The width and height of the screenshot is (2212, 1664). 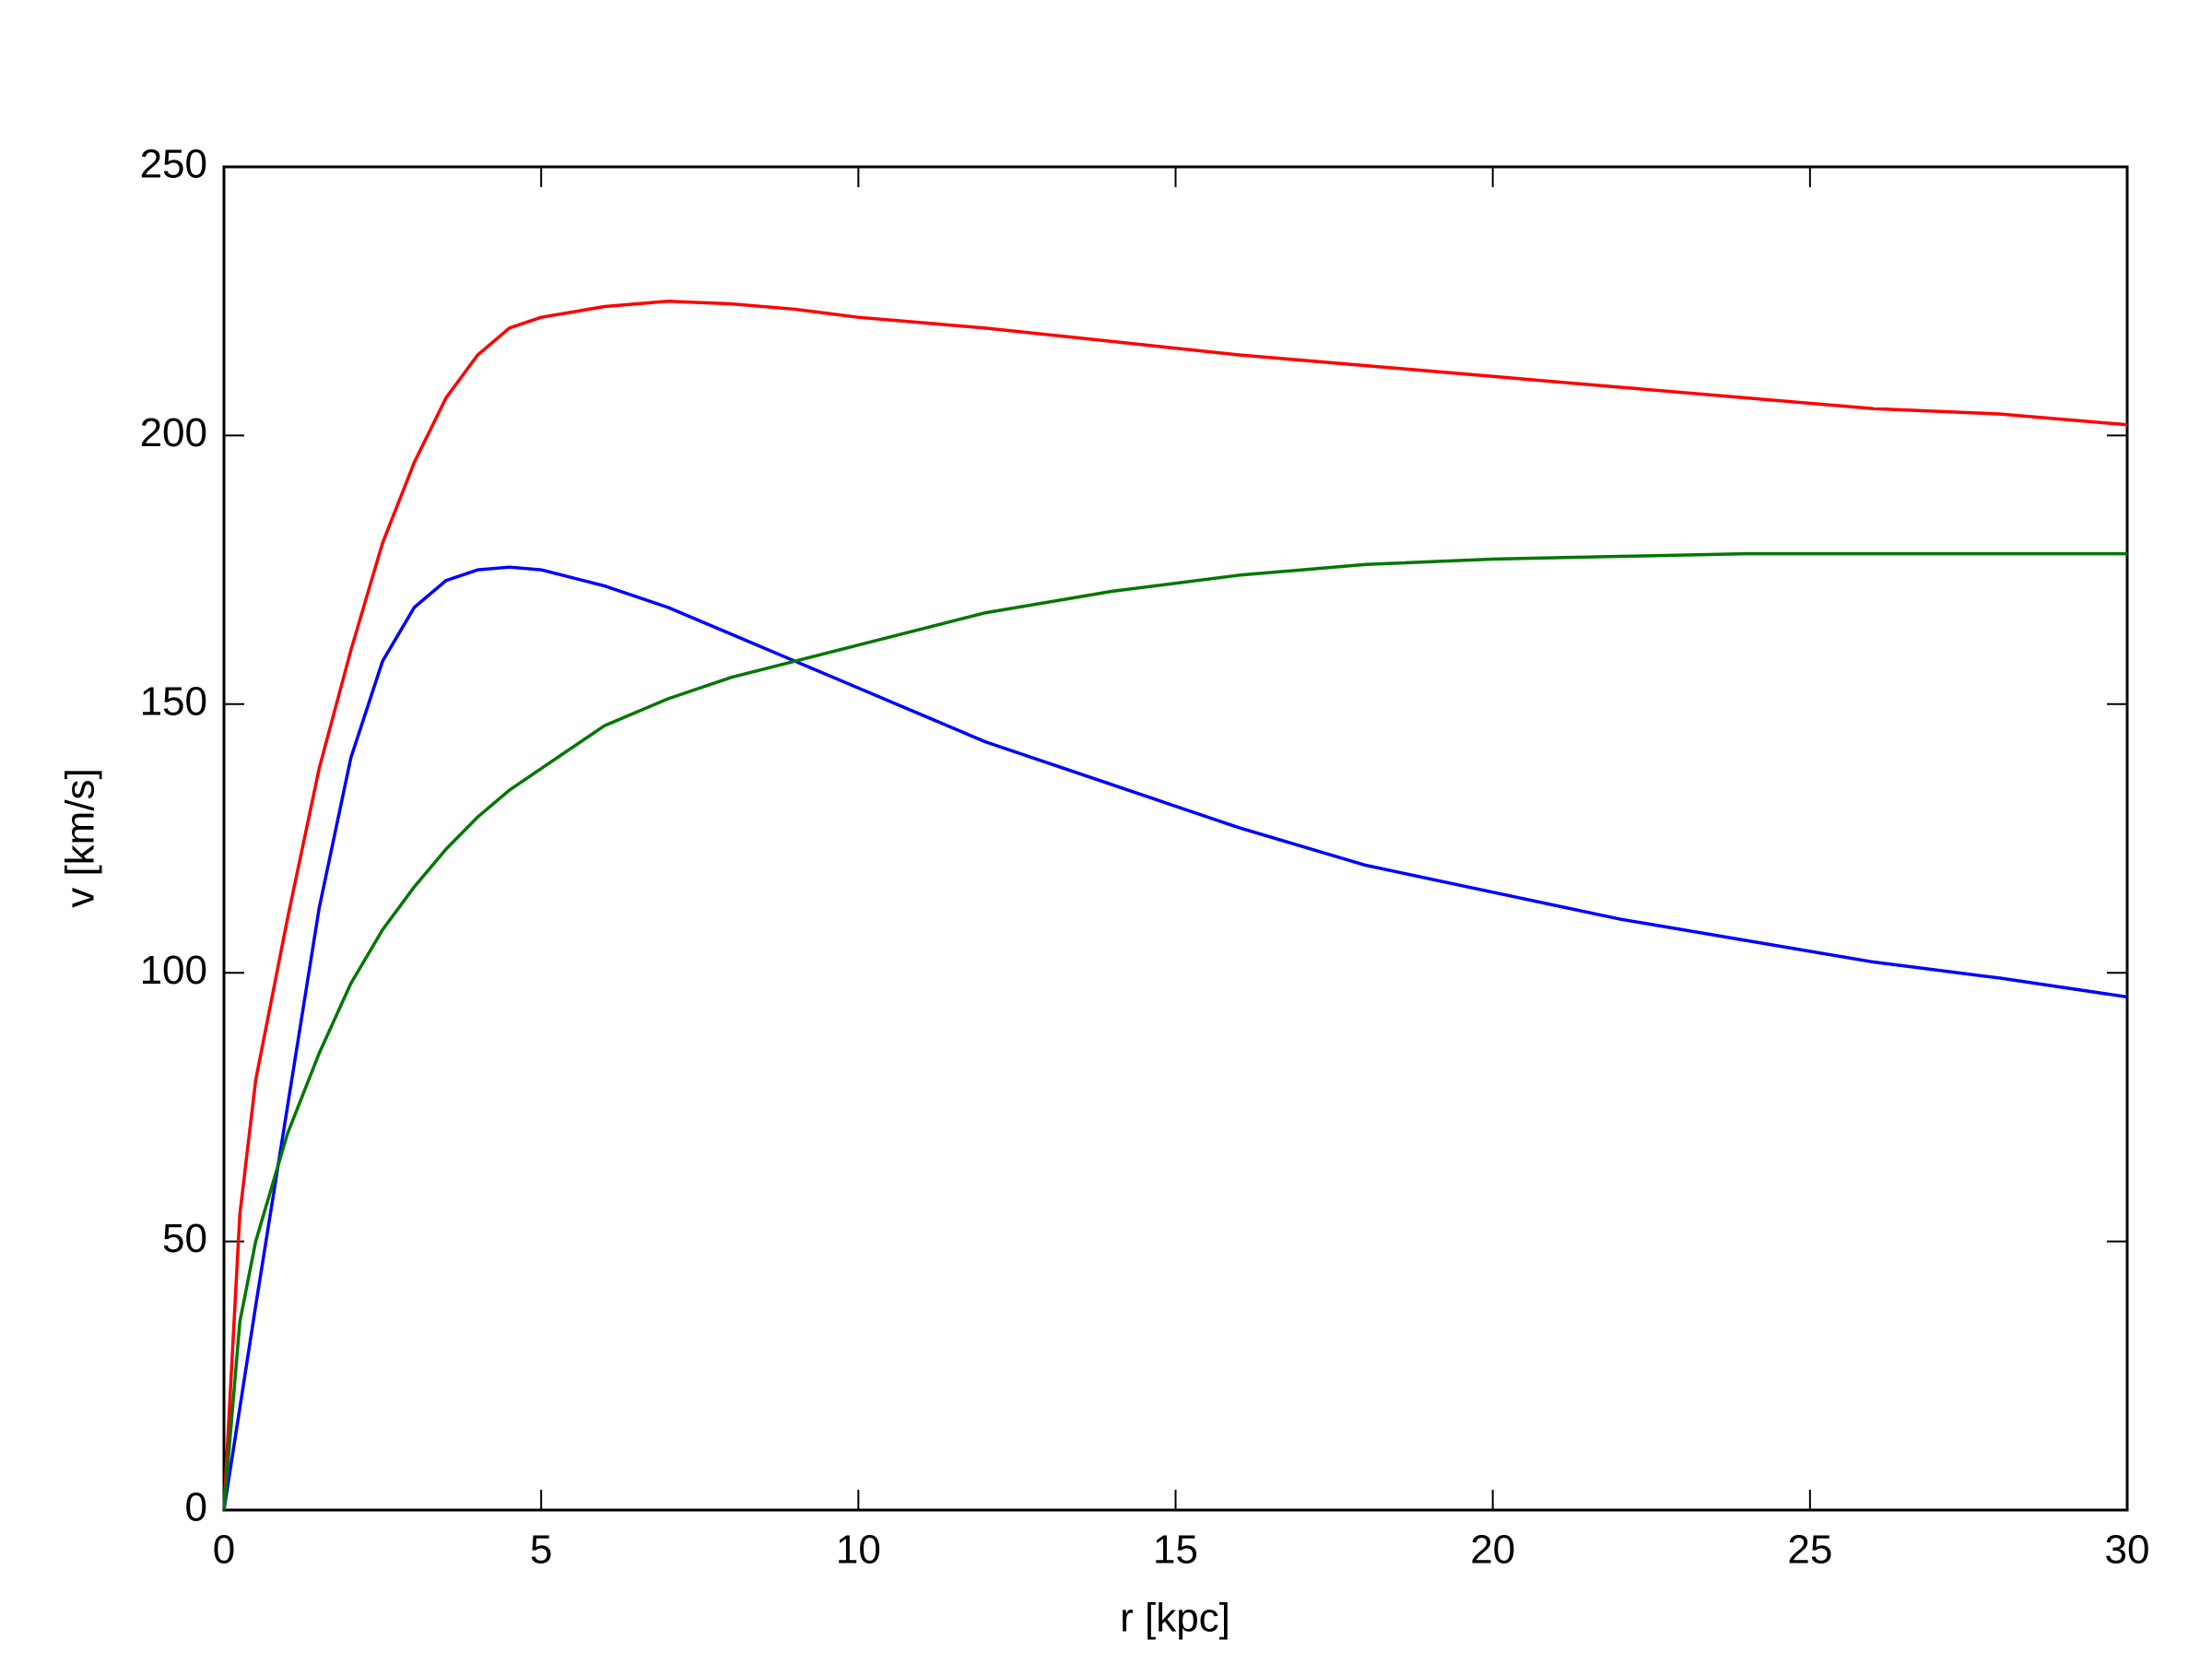 What do you see at coordinates (1809, 1550) in the screenshot?
I see `x-tick-label: 25` at bounding box center [1809, 1550].